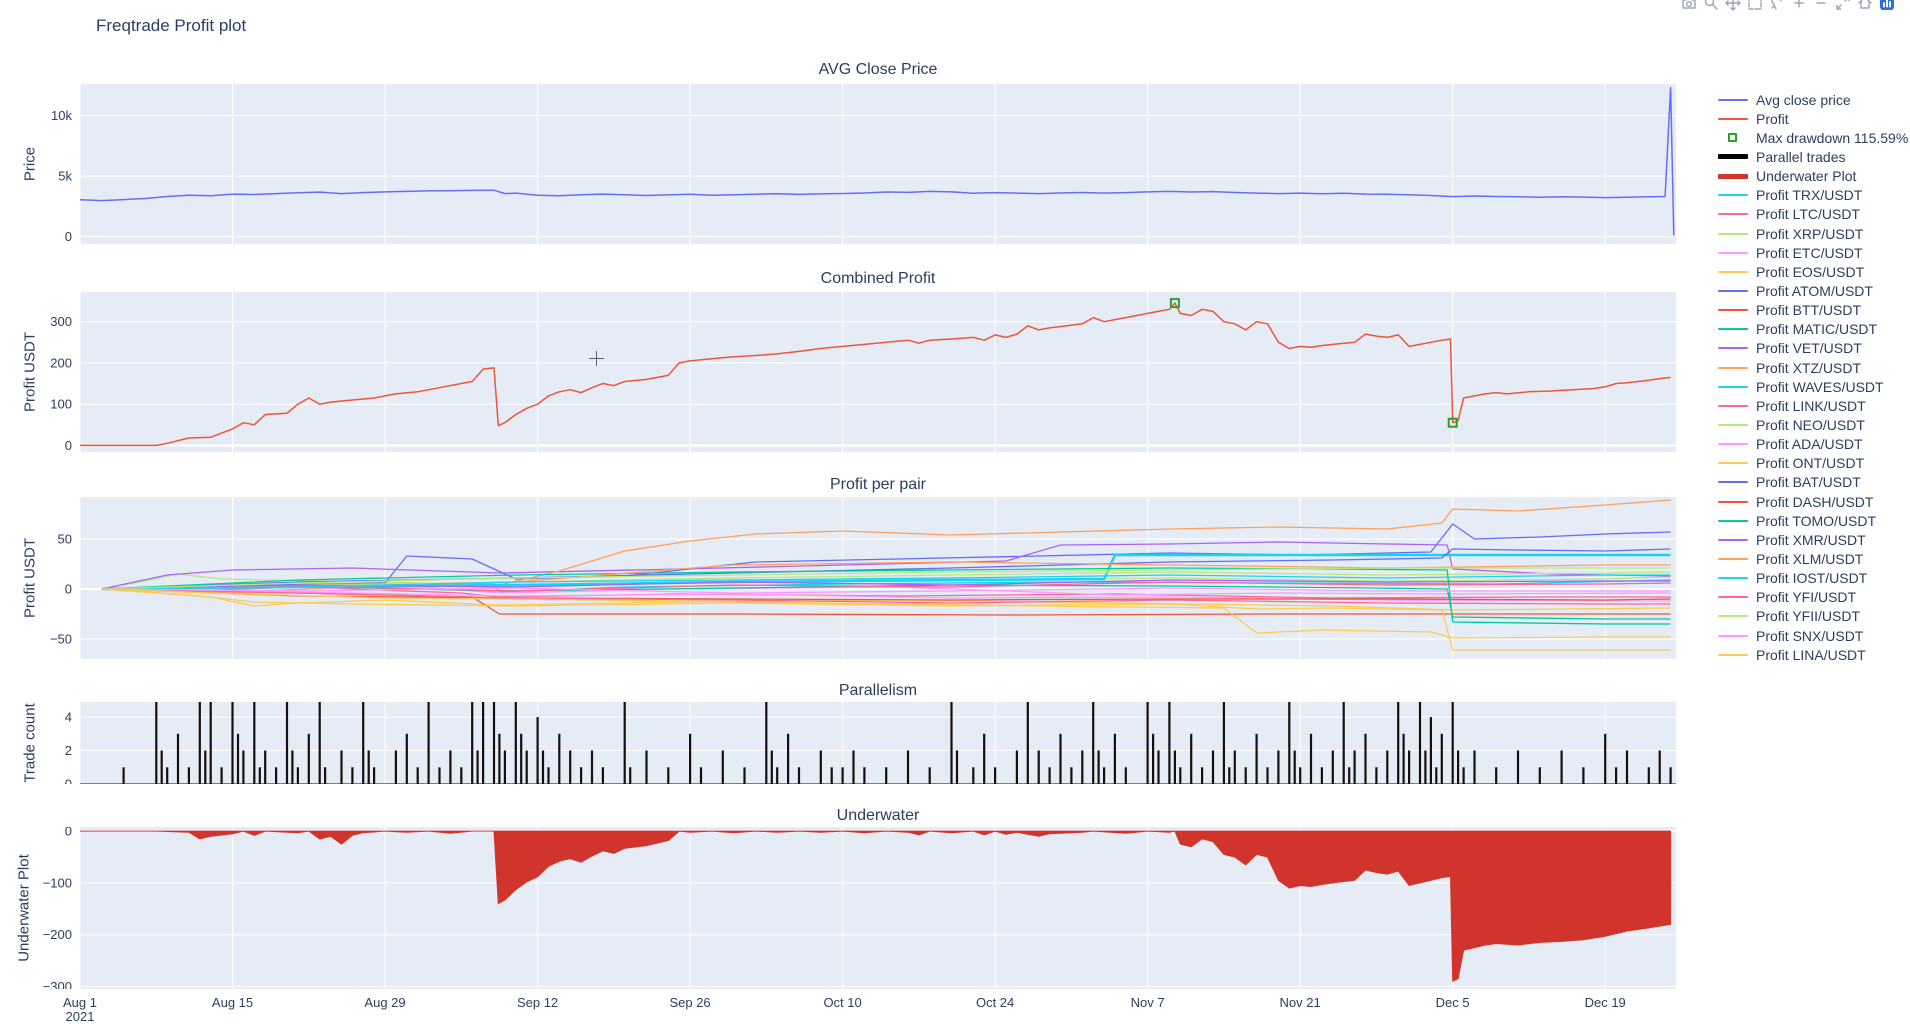  I want to click on x-tick-label: Dec 19, so click(1605, 1002).